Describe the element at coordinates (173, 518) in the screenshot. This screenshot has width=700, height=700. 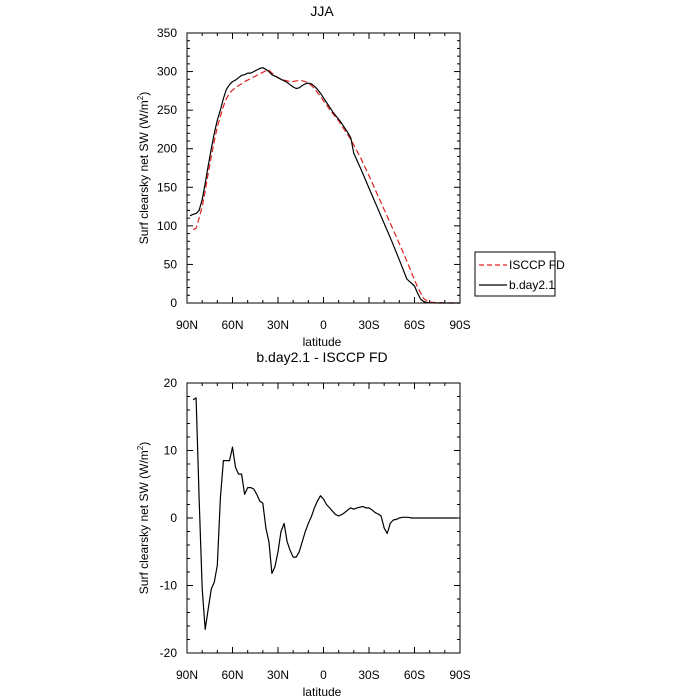
I see `y-tick-label-difference-0: 0` at that location.